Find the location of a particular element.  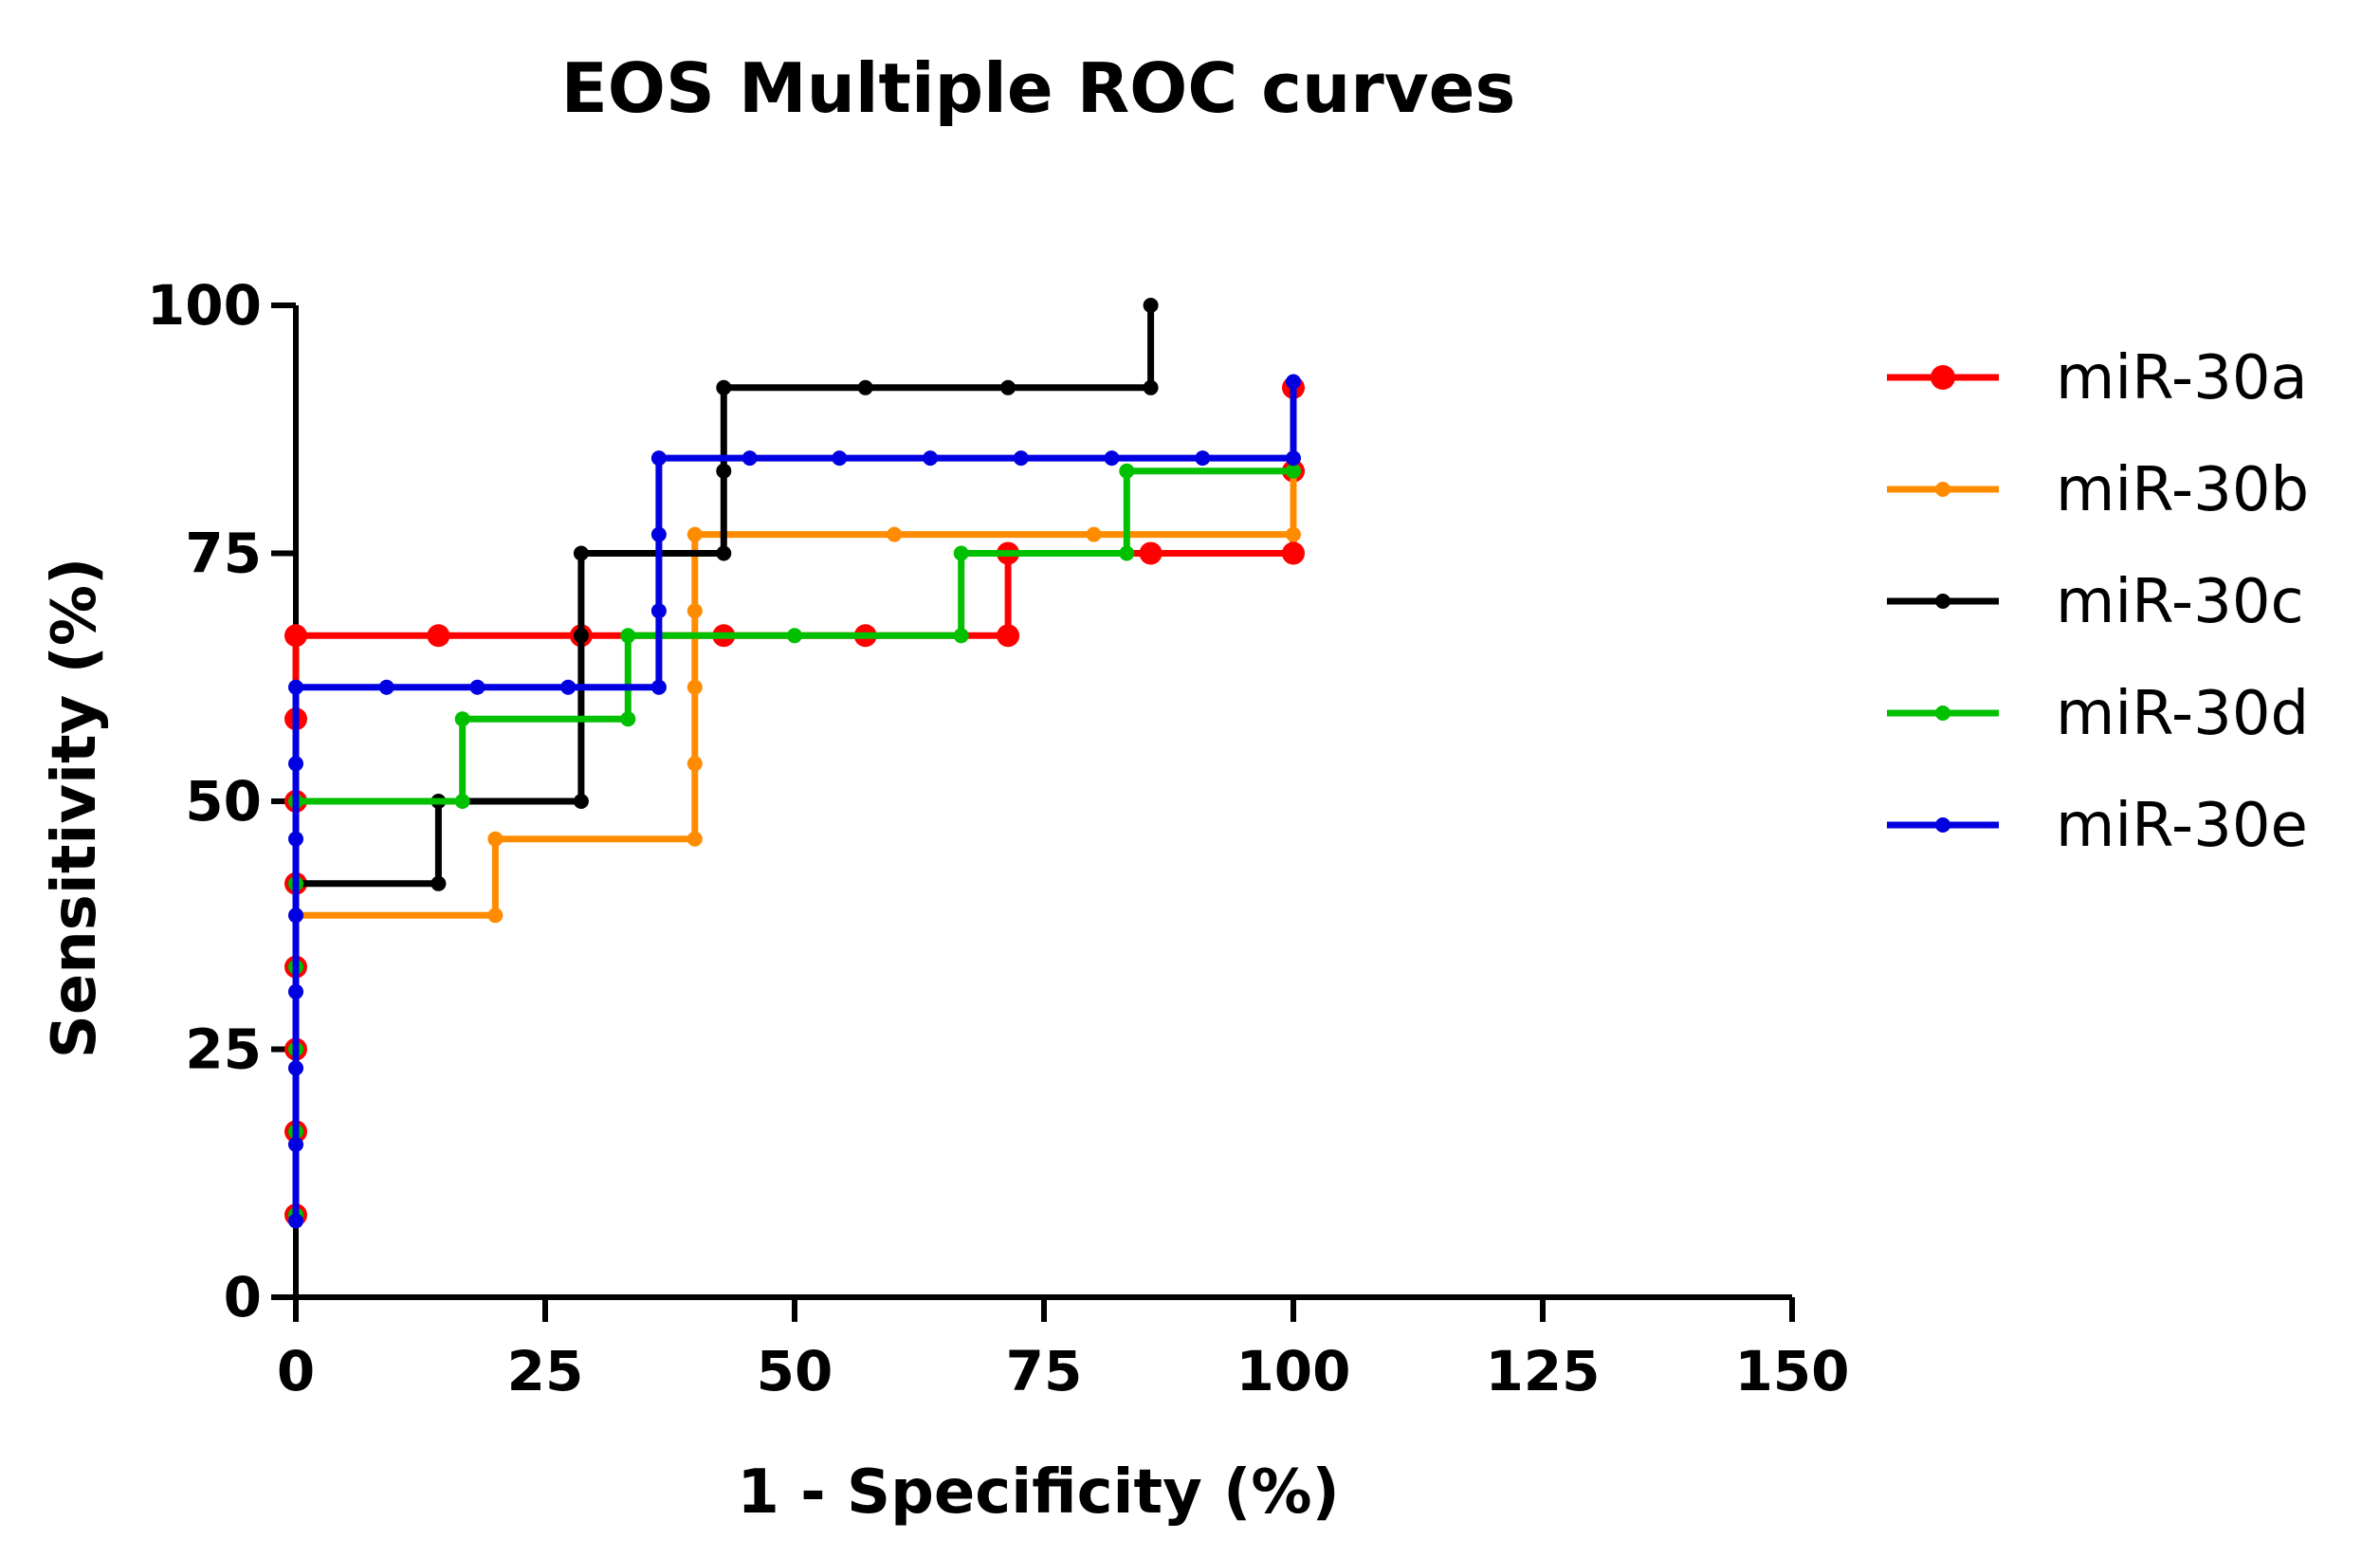

chart-title: EOS Multiple ROC curves is located at coordinates (1038, 88).